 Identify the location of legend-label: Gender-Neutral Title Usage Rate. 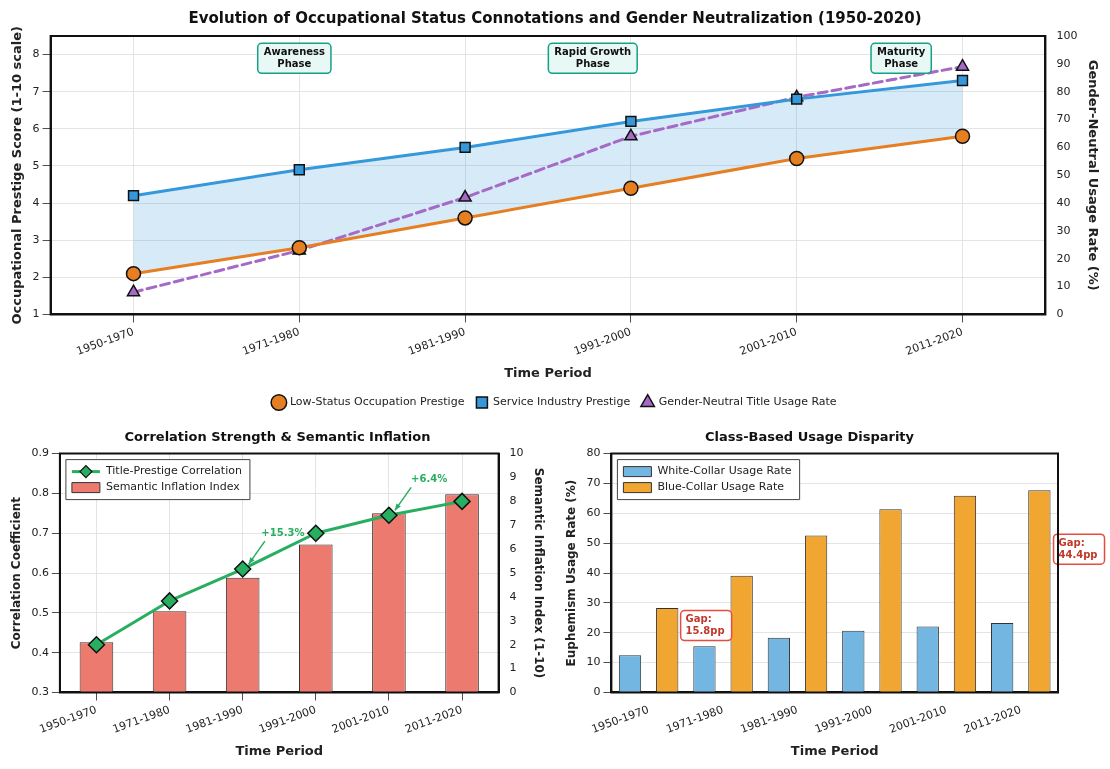
(747, 402).